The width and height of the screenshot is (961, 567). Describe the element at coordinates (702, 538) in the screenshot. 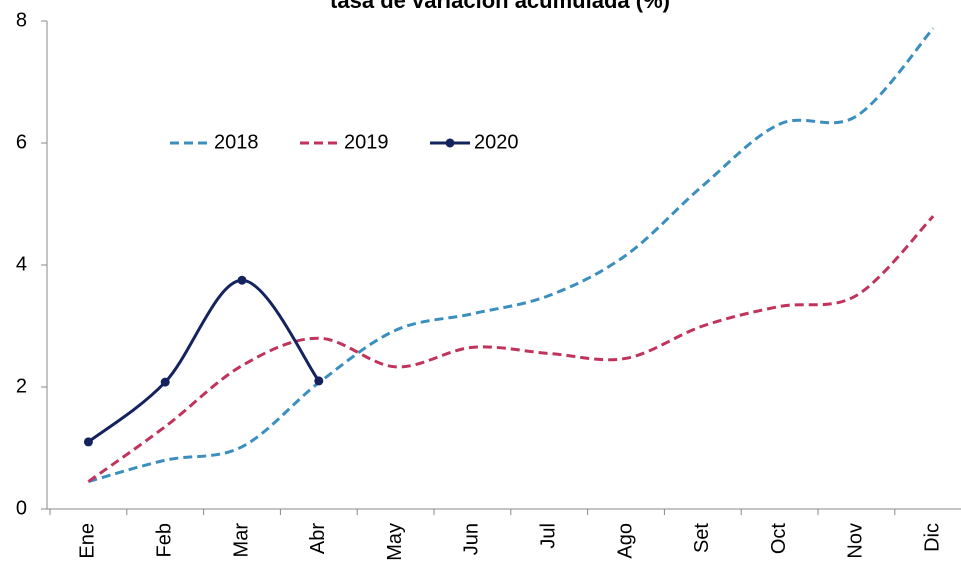

I see `x-tick-label: Set` at that location.